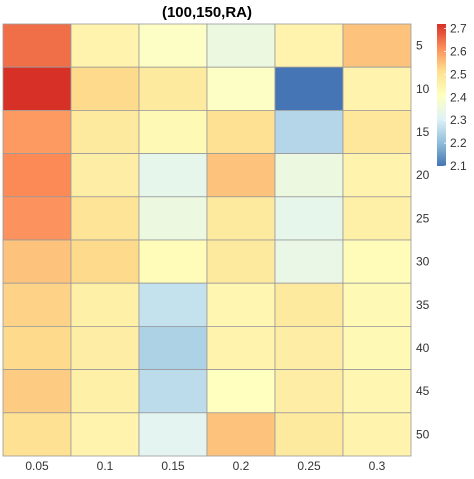  I want to click on colorbar: 2.1 2.2 2.3 2.4 2.5 2.6 2.7, so click(452, 97).